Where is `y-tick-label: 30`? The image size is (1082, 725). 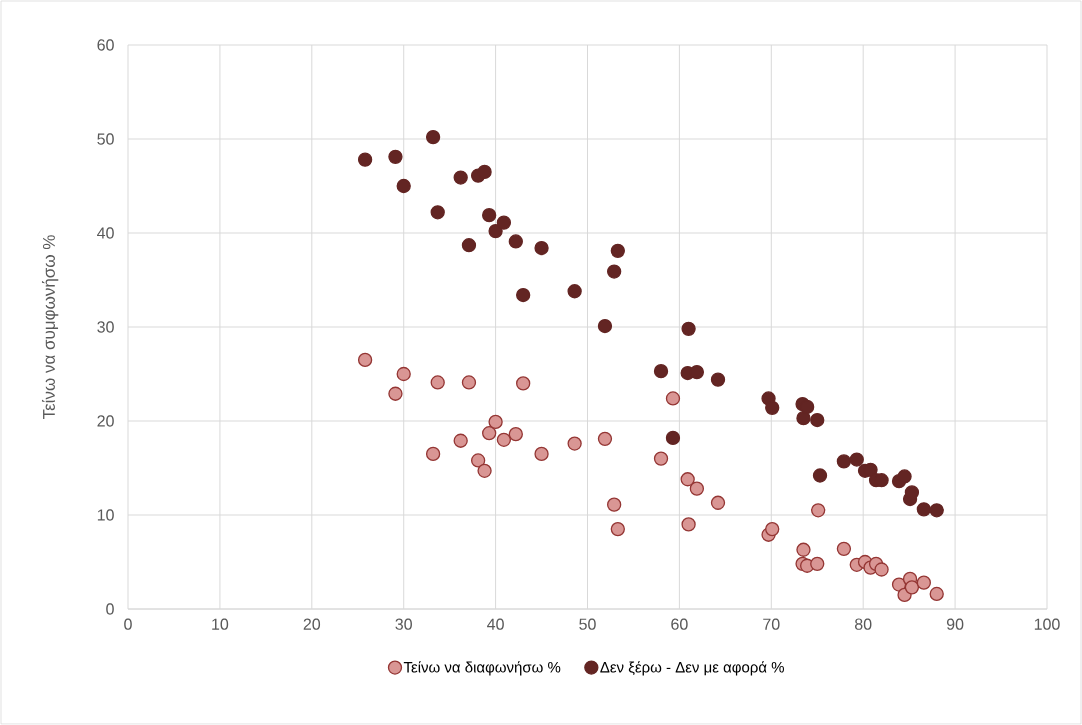 y-tick-label: 30 is located at coordinates (105, 327).